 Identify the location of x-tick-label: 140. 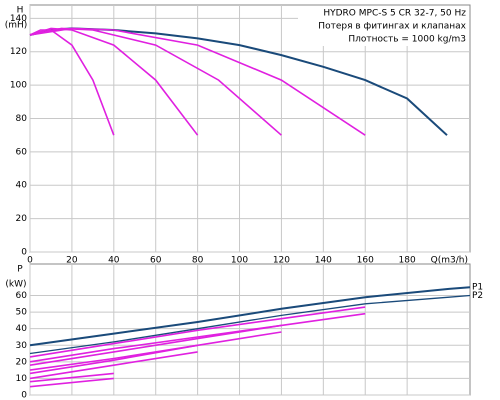
(323, 261).